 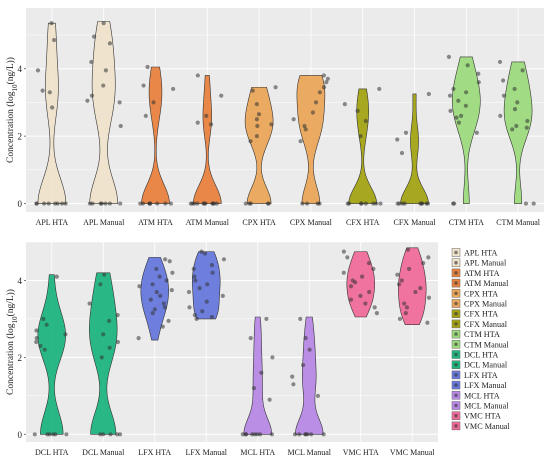 I want to click on y-tick-label: 4, so click(x=20, y=281).